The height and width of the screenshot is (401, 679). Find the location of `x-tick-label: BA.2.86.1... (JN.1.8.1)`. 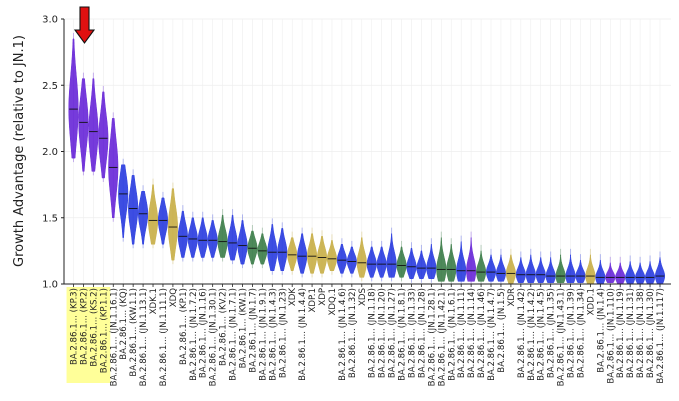

x-tick-label: BA.2.86.1... (JN.1.8.1) is located at coordinates (403, 334).